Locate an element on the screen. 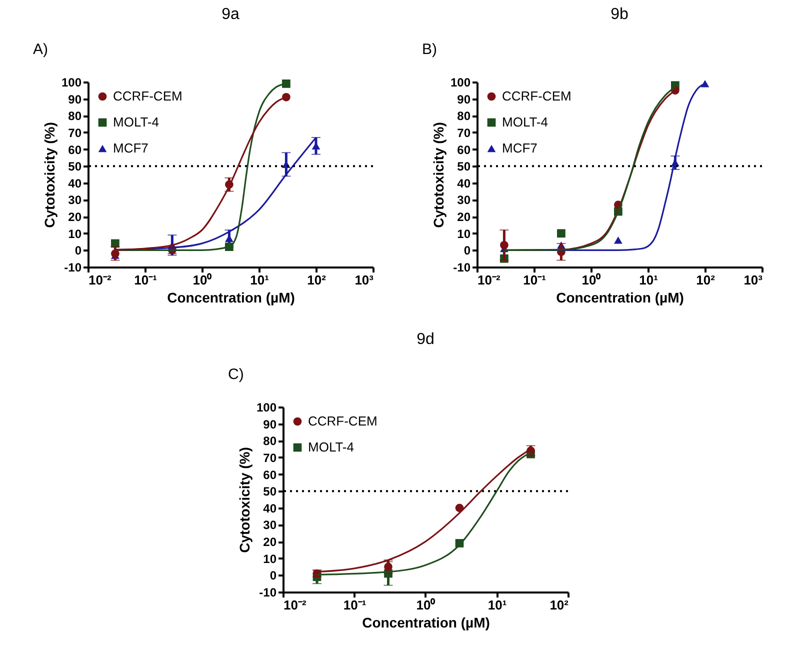 This screenshot has width=796, height=665. chart-title: 9b is located at coordinates (619, 14).